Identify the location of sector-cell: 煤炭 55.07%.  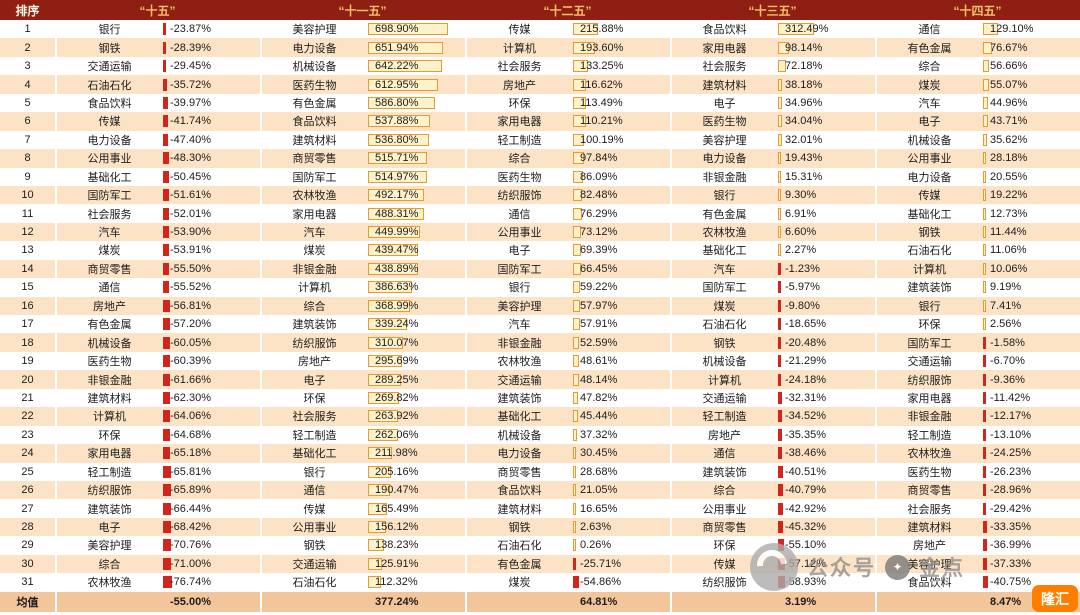
(977, 84).